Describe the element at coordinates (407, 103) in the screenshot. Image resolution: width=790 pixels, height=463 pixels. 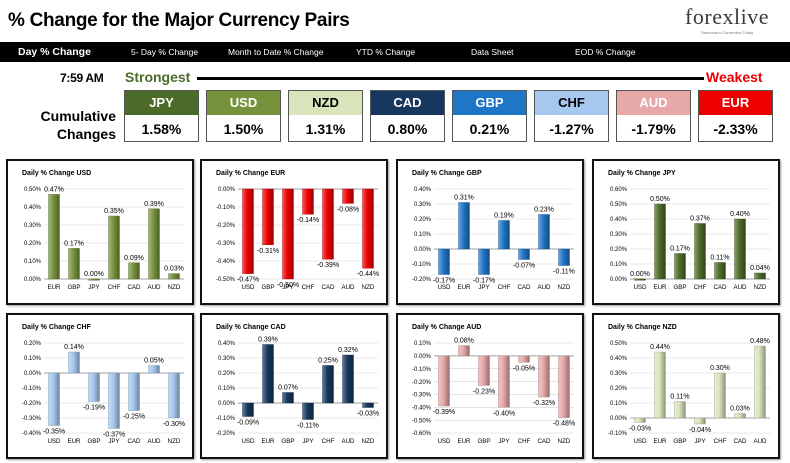
I see `currency-code: CAD` at that location.